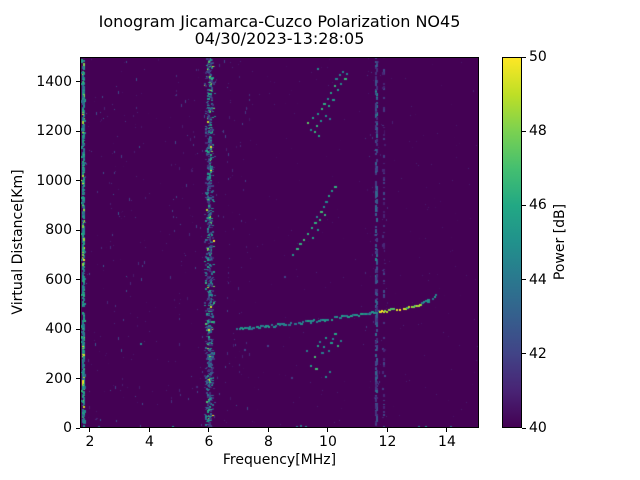 This screenshot has width=640, height=480. Describe the element at coordinates (538, 353) in the screenshot. I see `colorbar-tick-label: 42` at that location.